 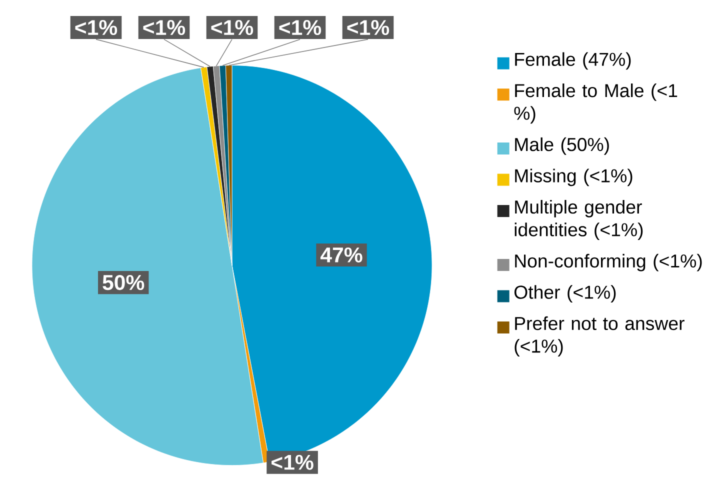 I want to click on legend-label: Non-conforming (<1%), so click(x=608, y=263).